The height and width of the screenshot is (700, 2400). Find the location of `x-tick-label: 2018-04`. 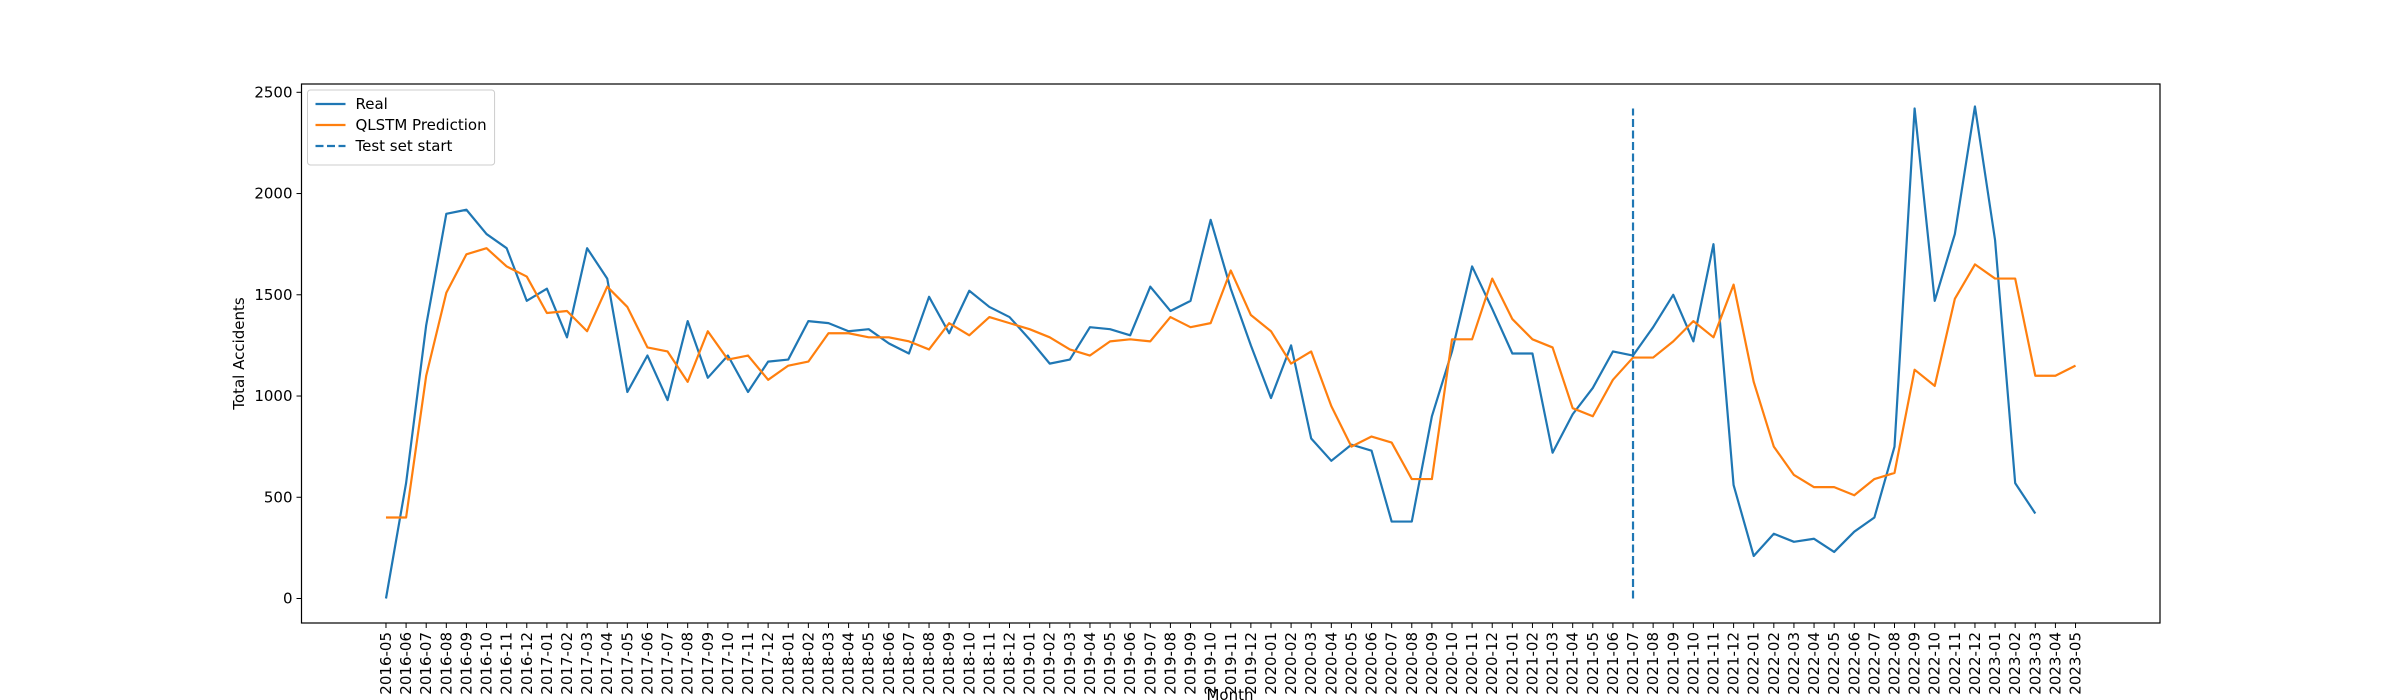

x-tick-label: 2018-04 is located at coordinates (849, 663).